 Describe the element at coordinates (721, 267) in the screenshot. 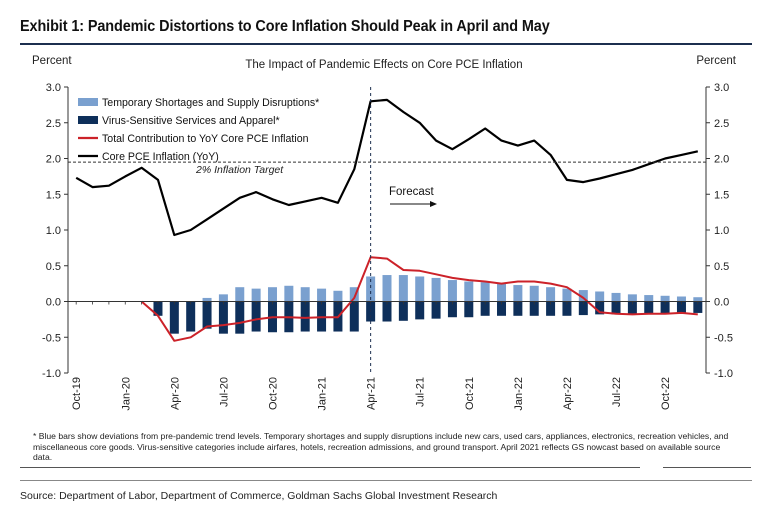

I see `right-ytick-label: 0.5` at that location.